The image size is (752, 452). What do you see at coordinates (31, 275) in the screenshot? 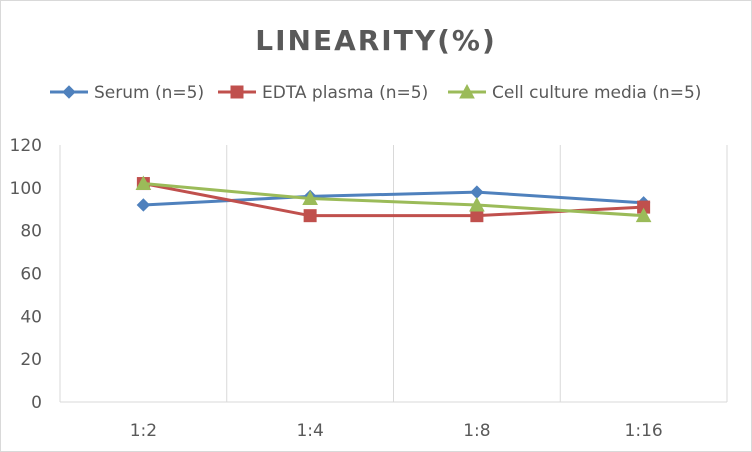
I see `y-tick-label: 60` at bounding box center [31, 275].